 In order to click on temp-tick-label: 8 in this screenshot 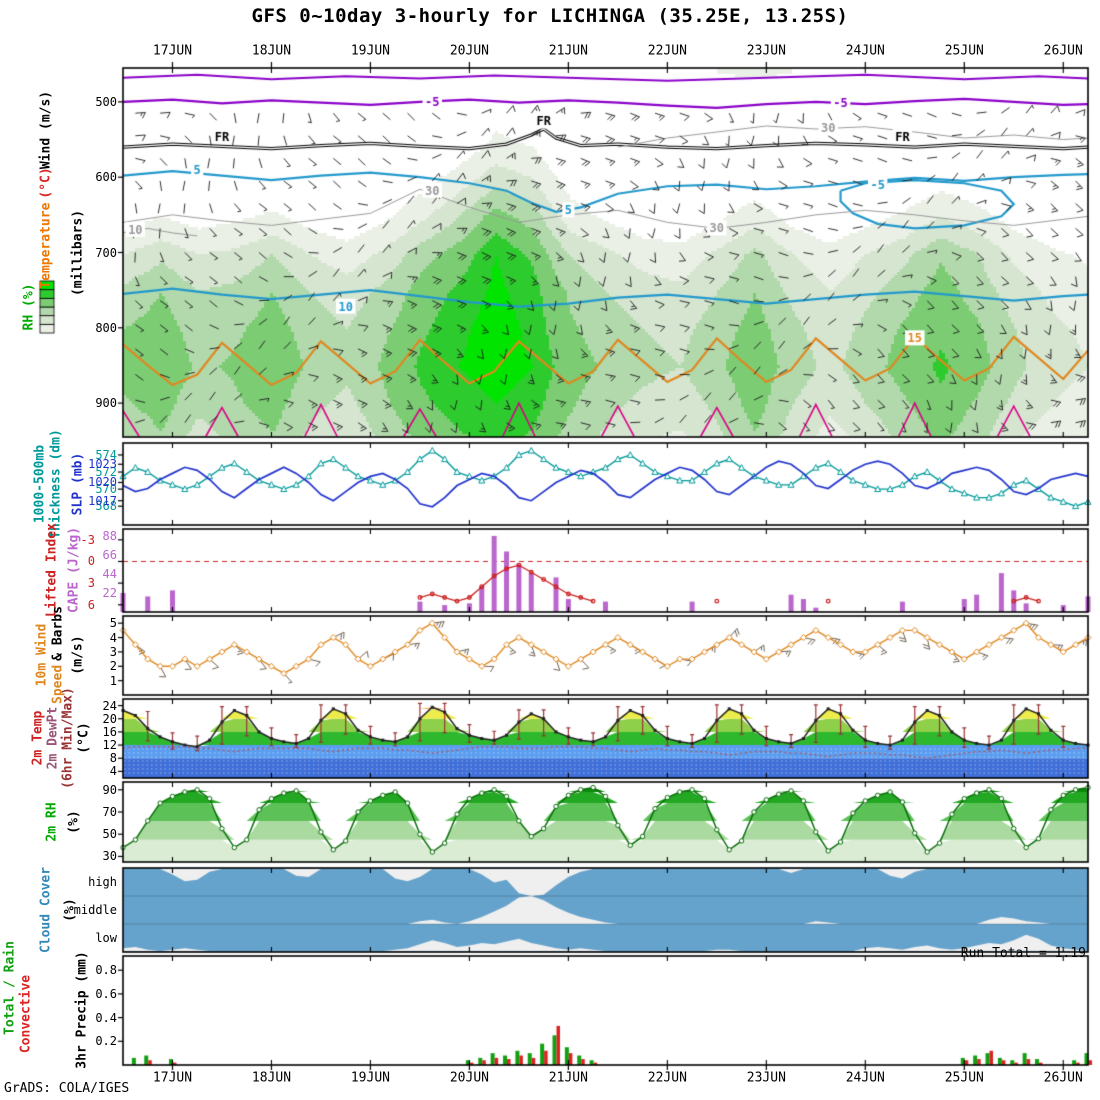, I will do `click(113, 758)`.